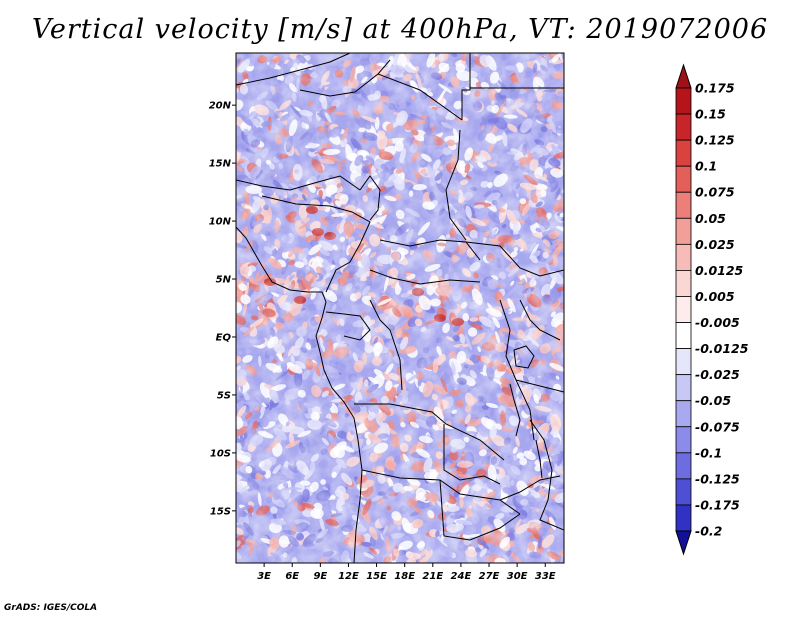 This screenshot has height=618, width=800. Describe the element at coordinates (540, 320) in the screenshot. I see `border-uganda-kenya` at that location.